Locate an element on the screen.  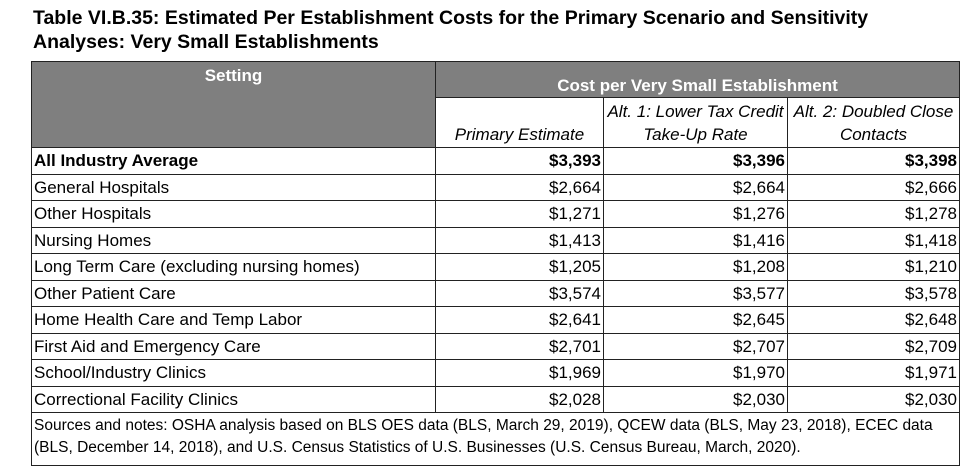
alt2-cell: $1,278 is located at coordinates (873, 214).